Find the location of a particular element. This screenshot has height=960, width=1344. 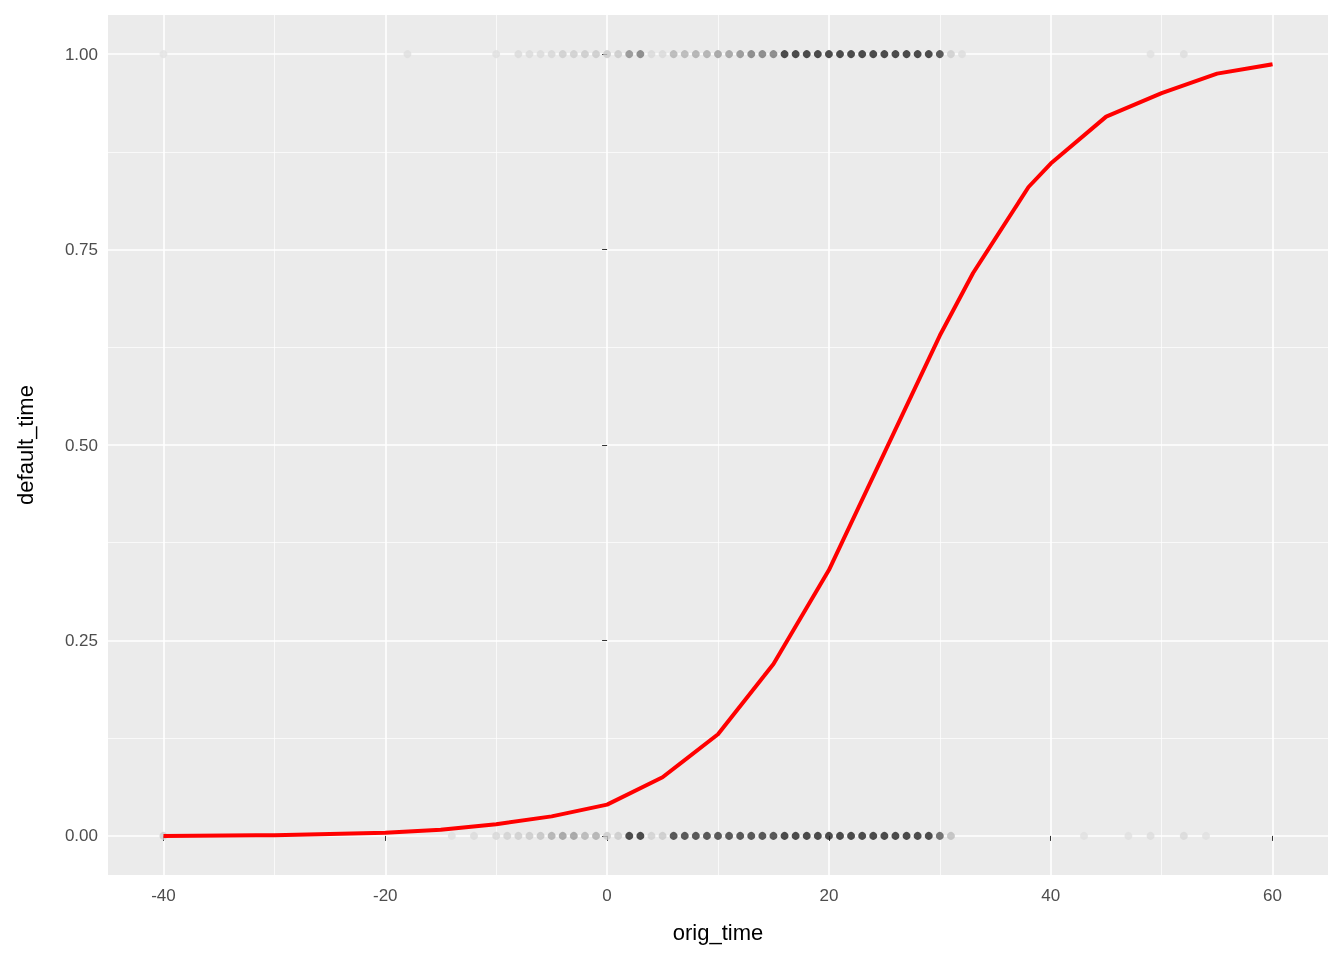

y-tick-label: 0.00 is located at coordinates (81, 836).